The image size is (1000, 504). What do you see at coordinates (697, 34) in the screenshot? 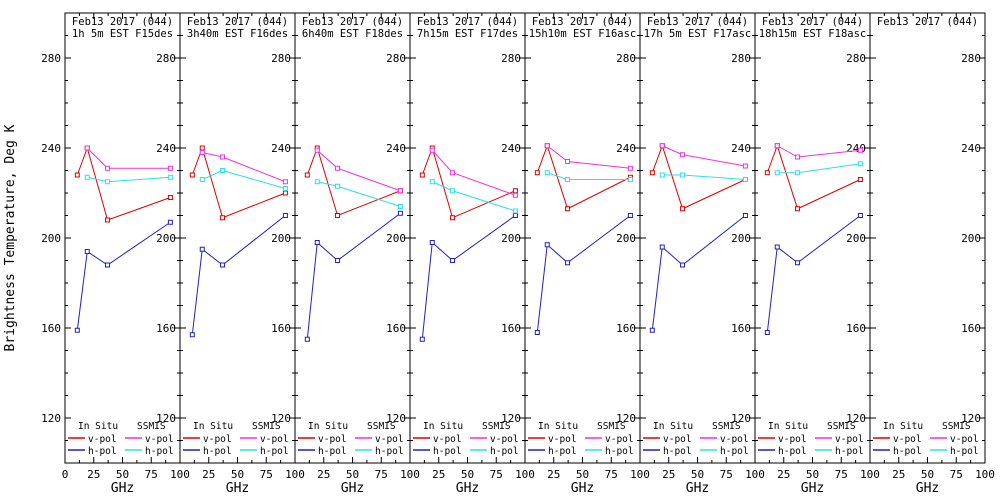
I see `panel-title-time-sat: 17h 5m EST F17asc` at bounding box center [697, 34].